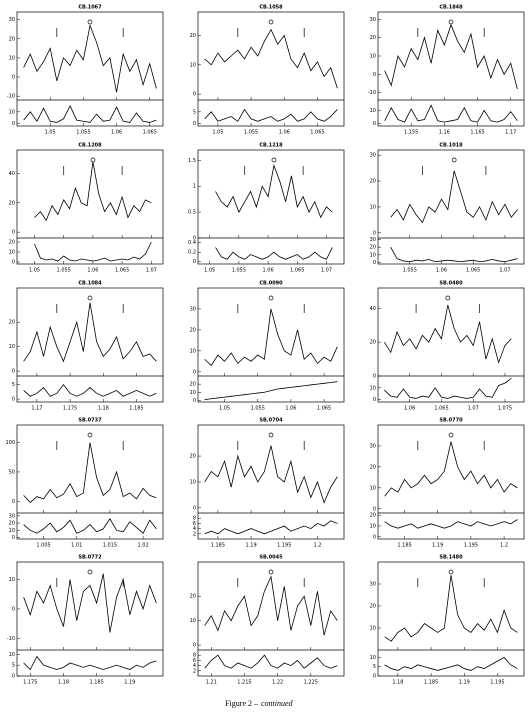  What do you see at coordinates (397, 683) in the screenshot?
I see `x-tick-label: 1.18` at bounding box center [397, 683].